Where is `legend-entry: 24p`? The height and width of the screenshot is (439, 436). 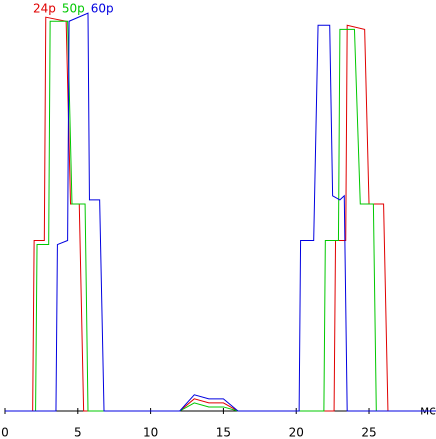
legend-entry: 24p is located at coordinates (44, 9).